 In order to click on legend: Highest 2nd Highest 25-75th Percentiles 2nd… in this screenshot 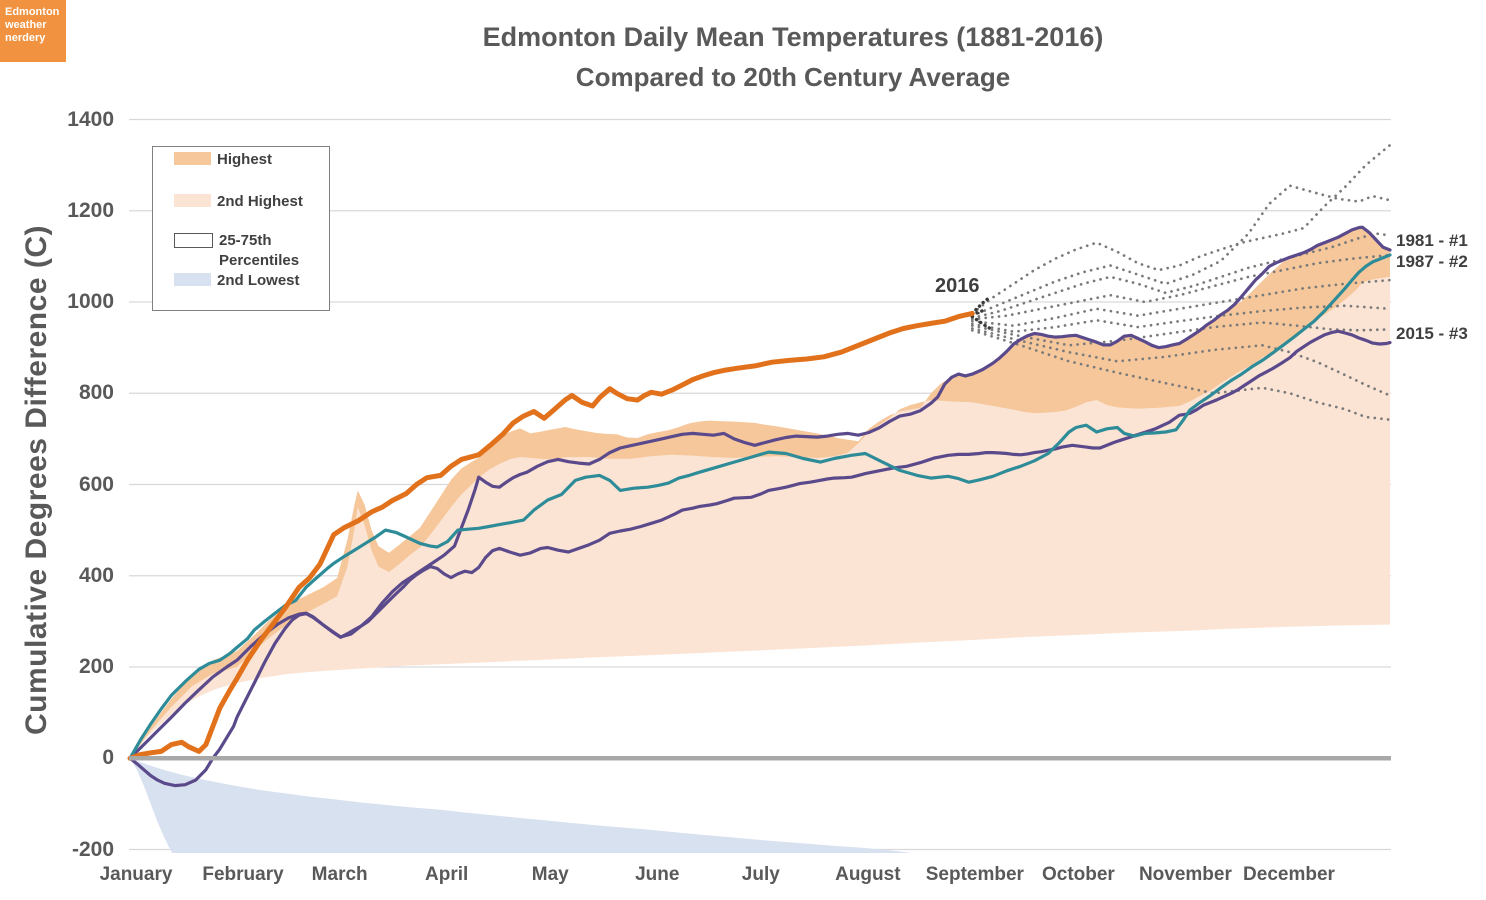, I will do `click(241, 228)`.